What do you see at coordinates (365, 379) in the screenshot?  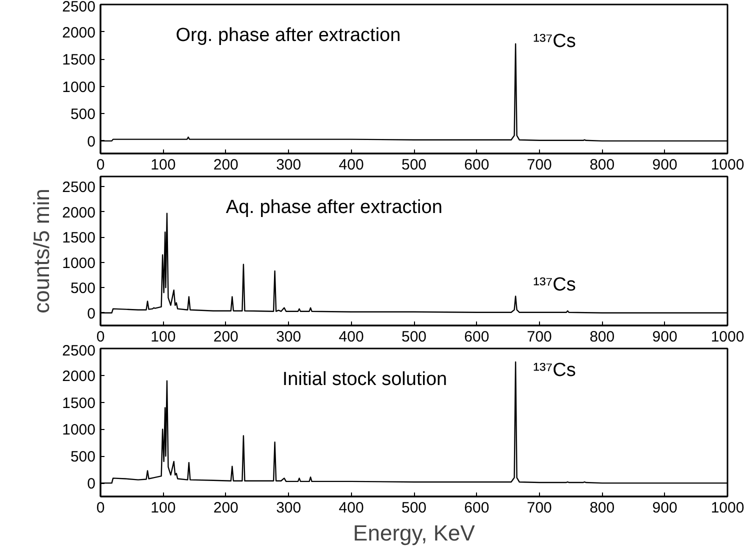 I see `text: Initial stock solution` at bounding box center [365, 379].